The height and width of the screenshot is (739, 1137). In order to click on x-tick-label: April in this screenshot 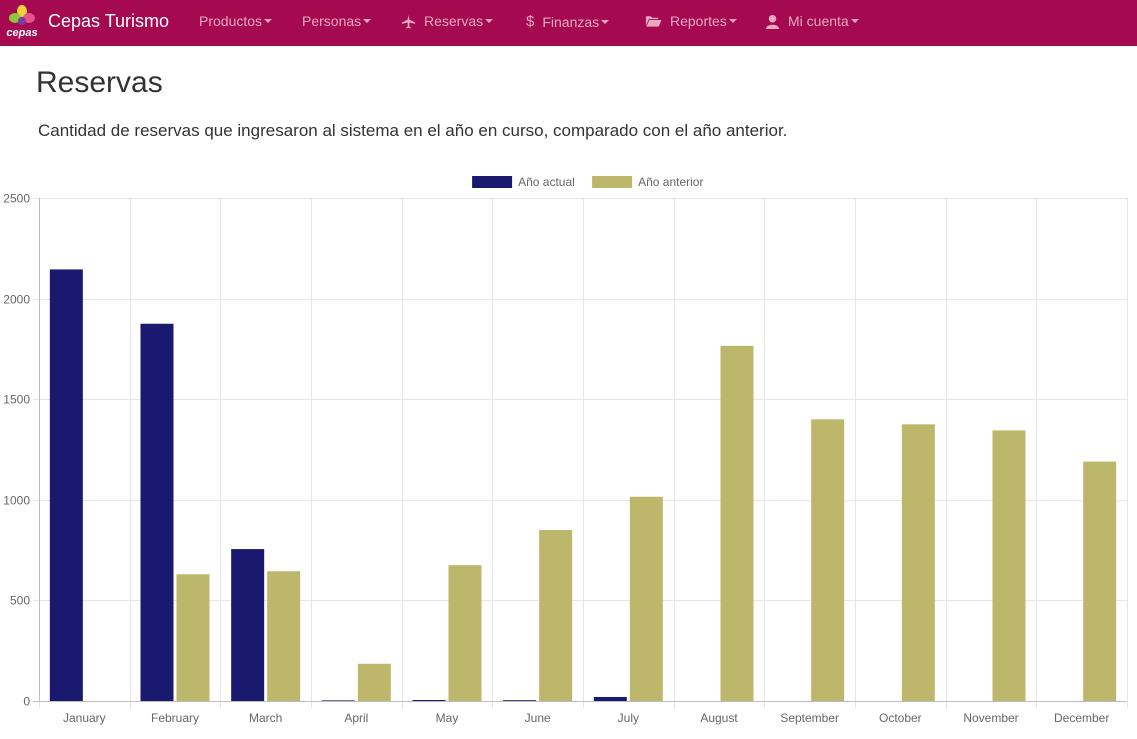, I will do `click(356, 718)`.